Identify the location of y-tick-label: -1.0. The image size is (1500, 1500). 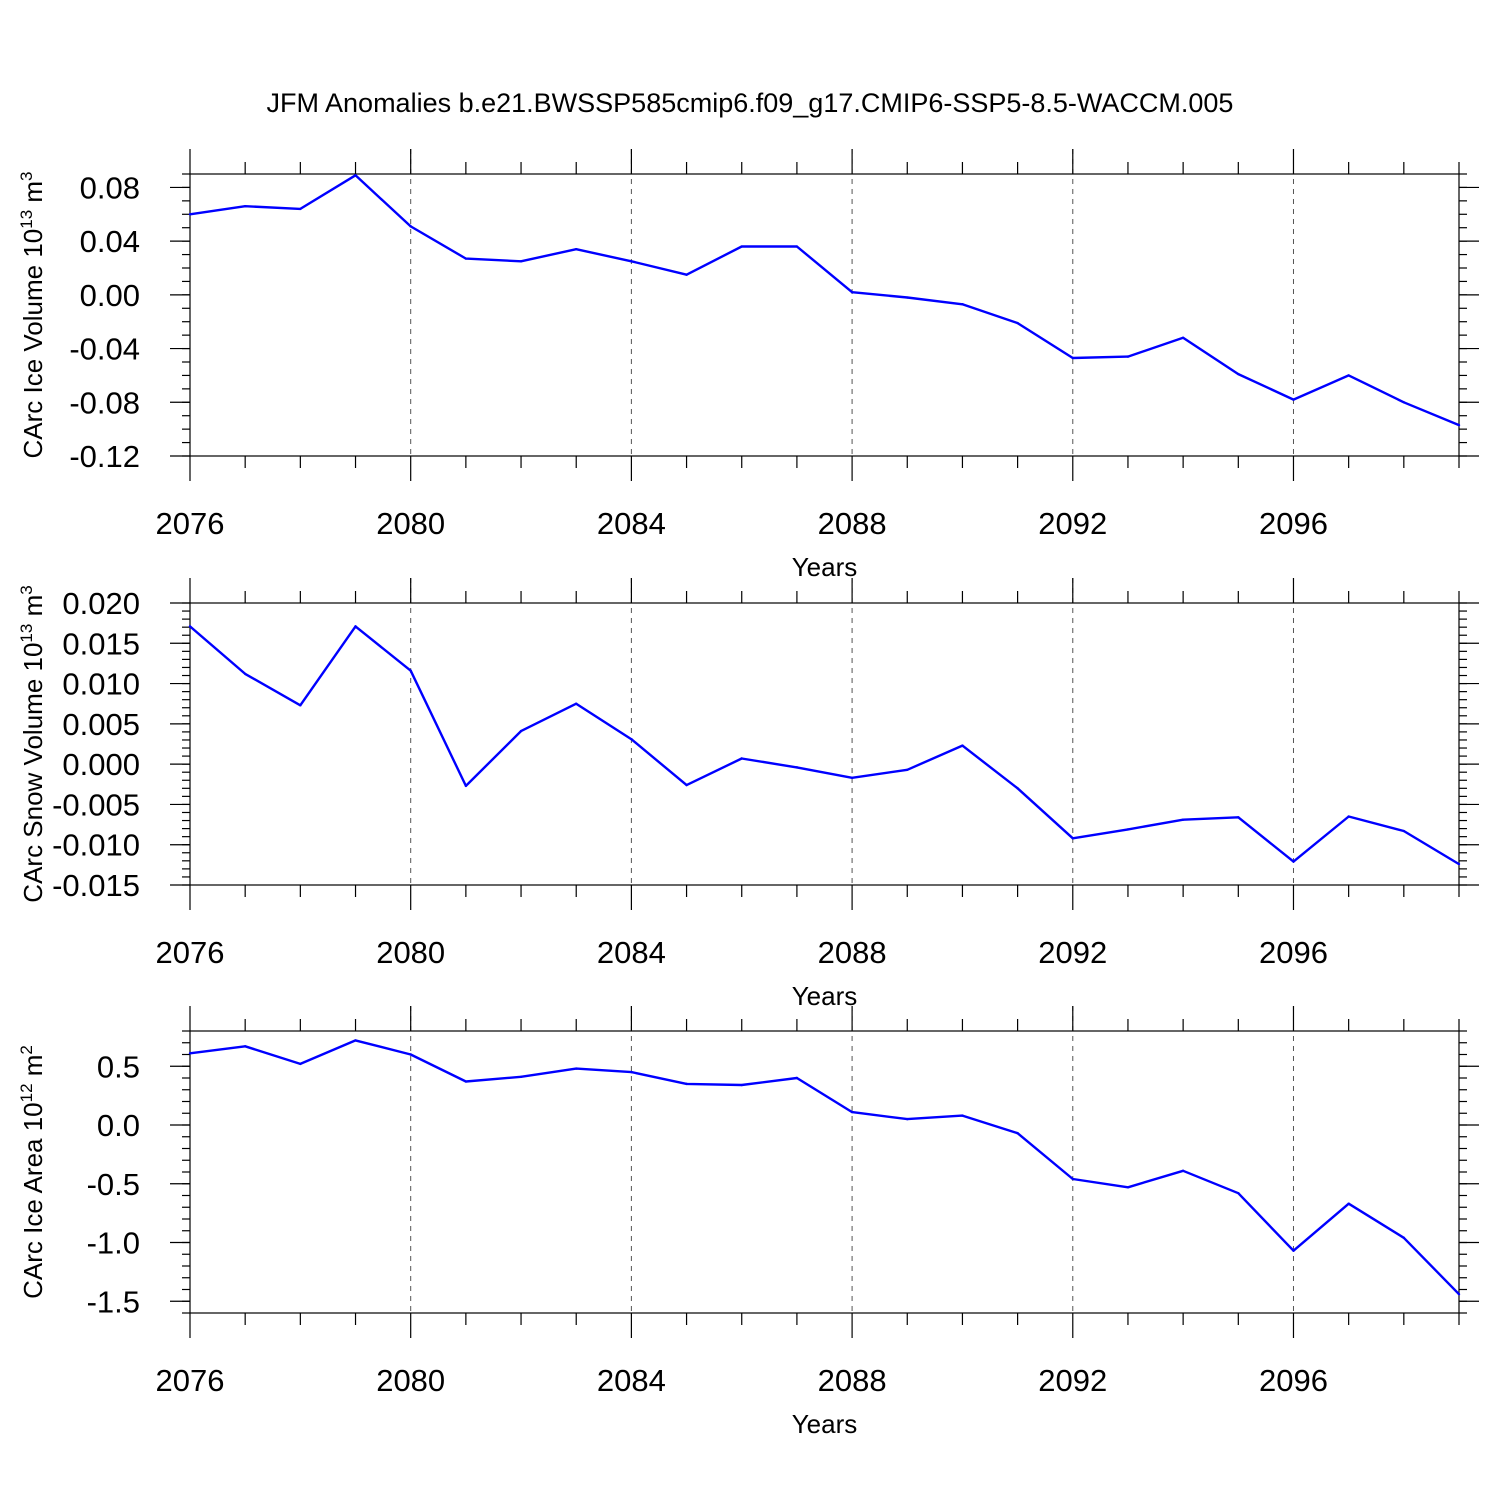
(113, 1243).